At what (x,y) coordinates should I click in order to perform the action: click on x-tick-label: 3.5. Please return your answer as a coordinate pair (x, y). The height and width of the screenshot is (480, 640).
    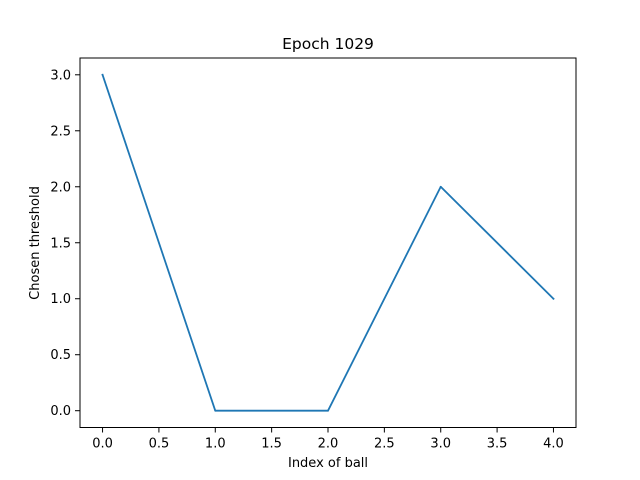
    Looking at the image, I should click on (497, 444).